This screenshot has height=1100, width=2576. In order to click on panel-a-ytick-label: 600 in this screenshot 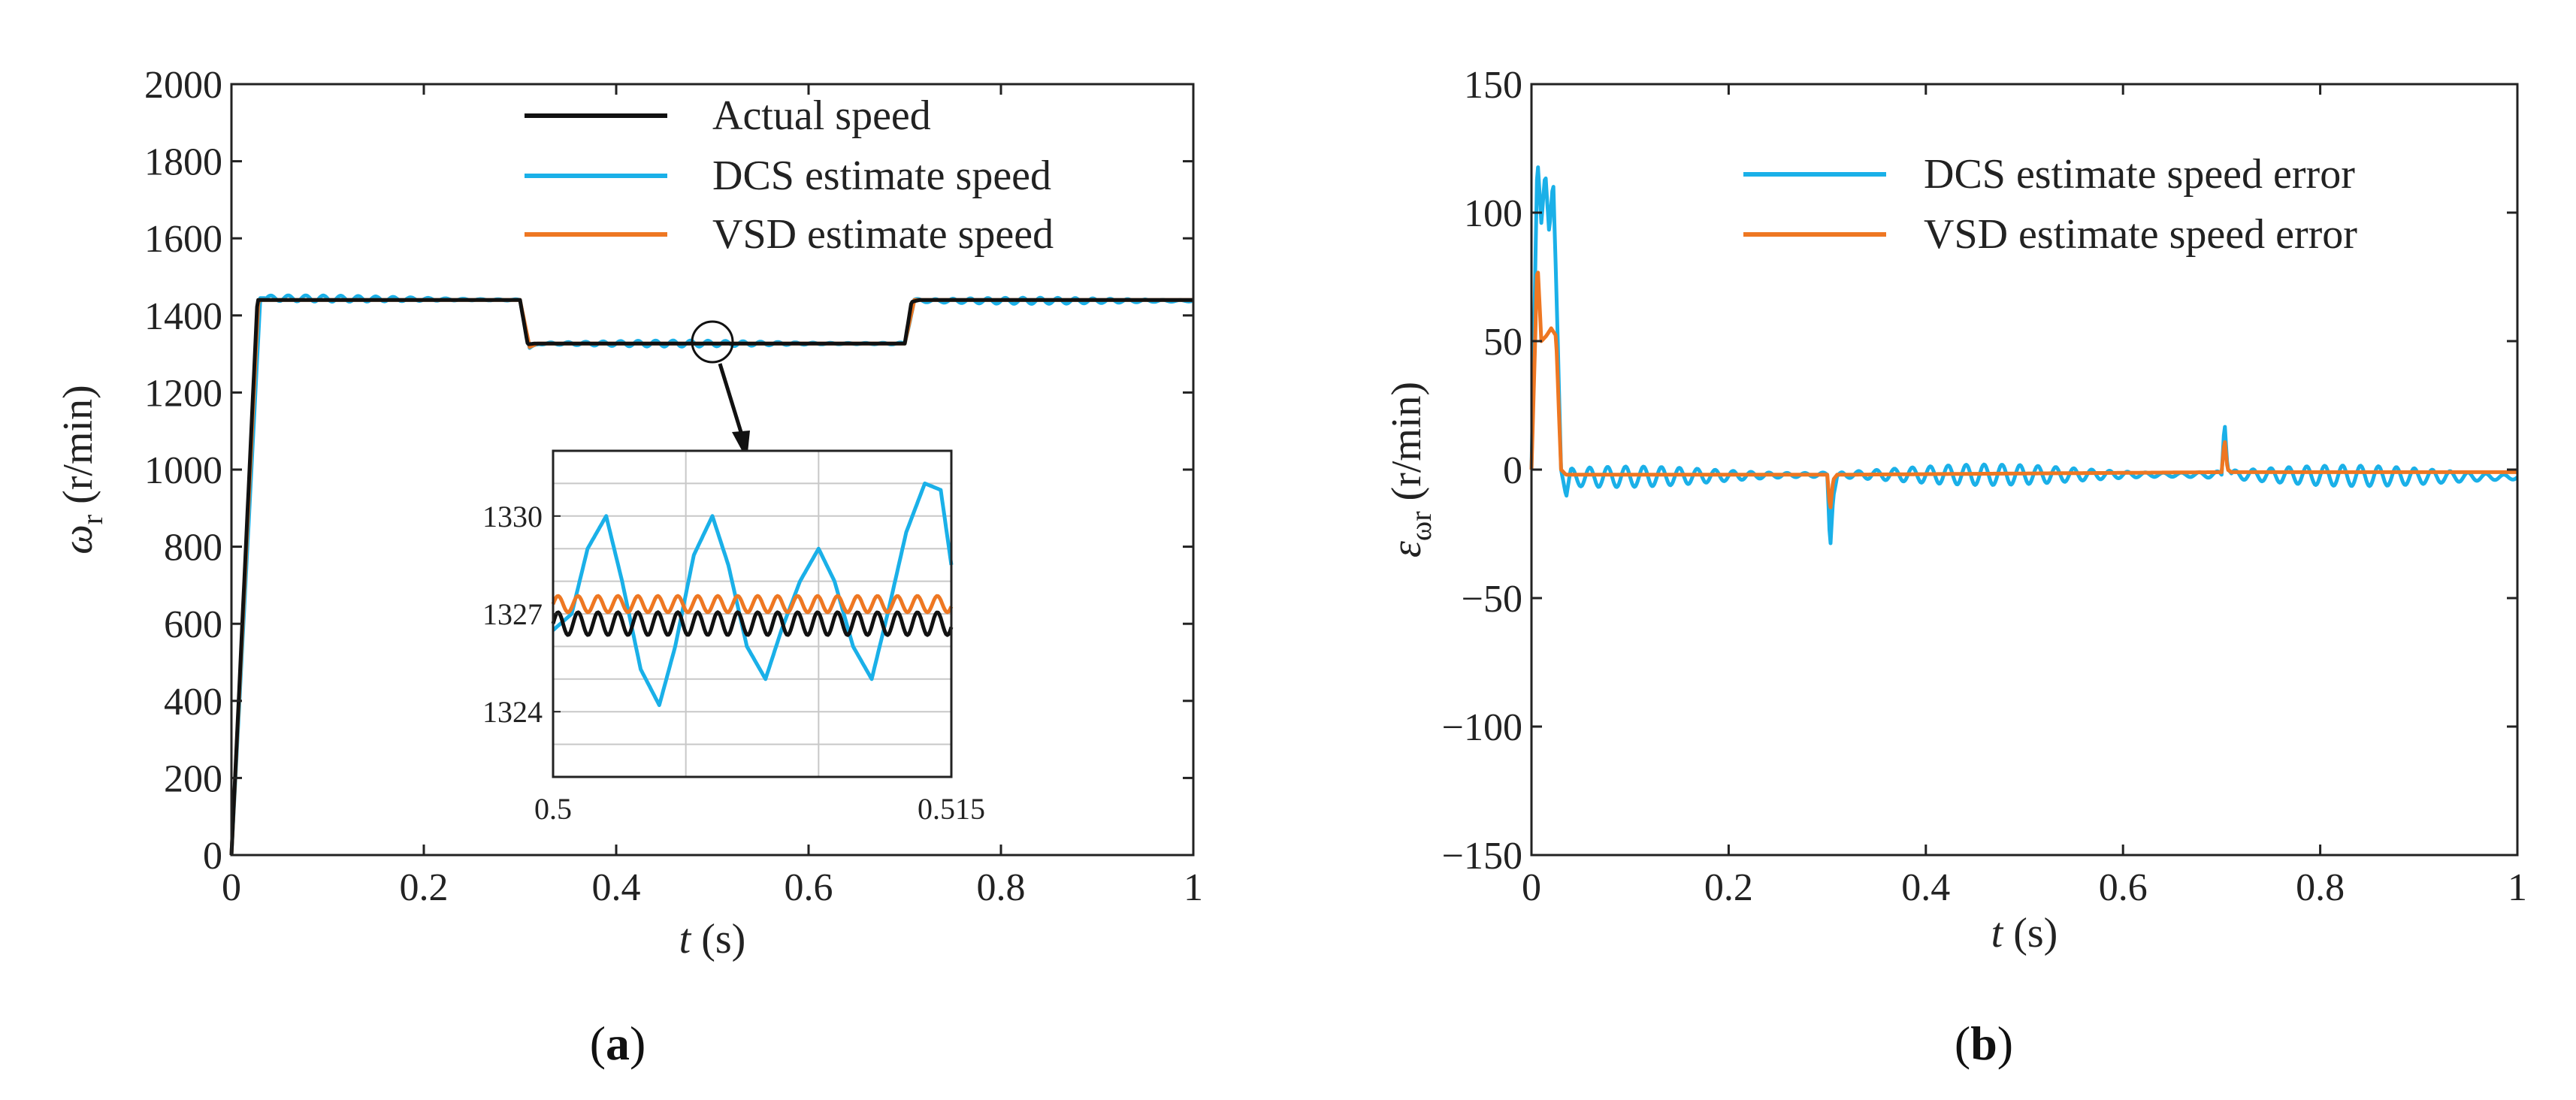, I will do `click(193, 624)`.